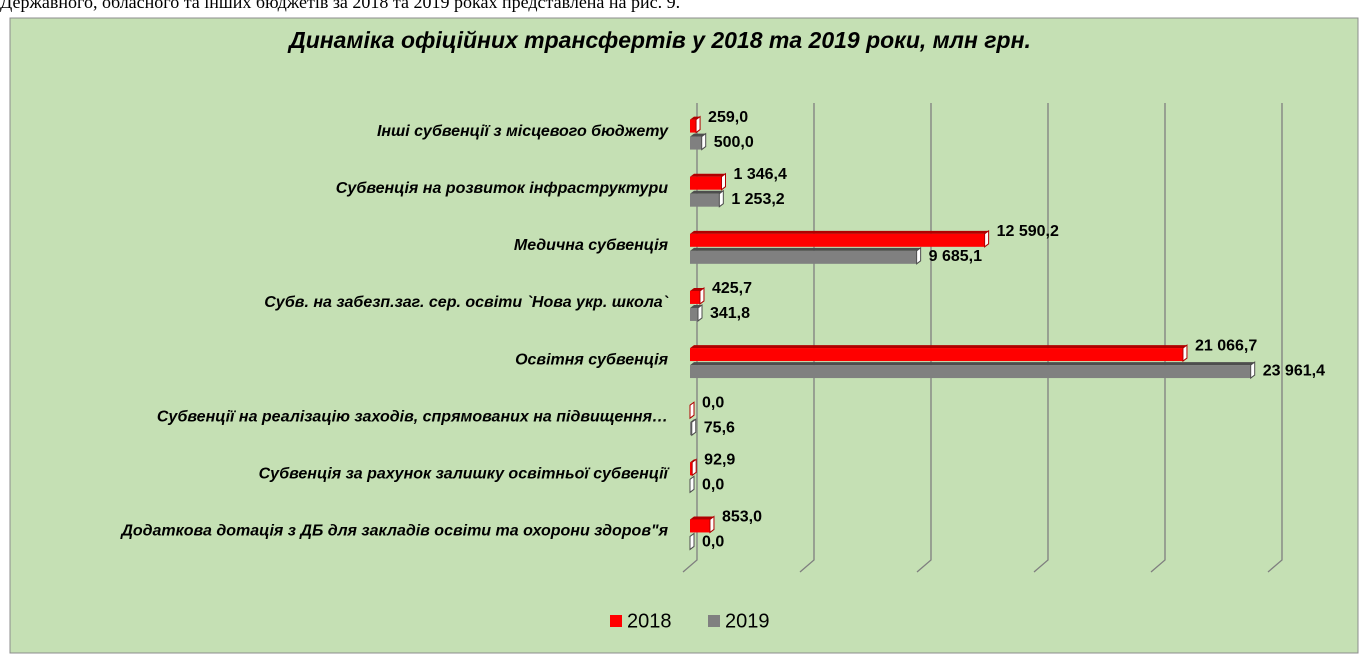 The height and width of the screenshot is (659, 1359). Describe the element at coordinates (719, 427) in the screenshot. I see `value-label: 75,6` at that location.